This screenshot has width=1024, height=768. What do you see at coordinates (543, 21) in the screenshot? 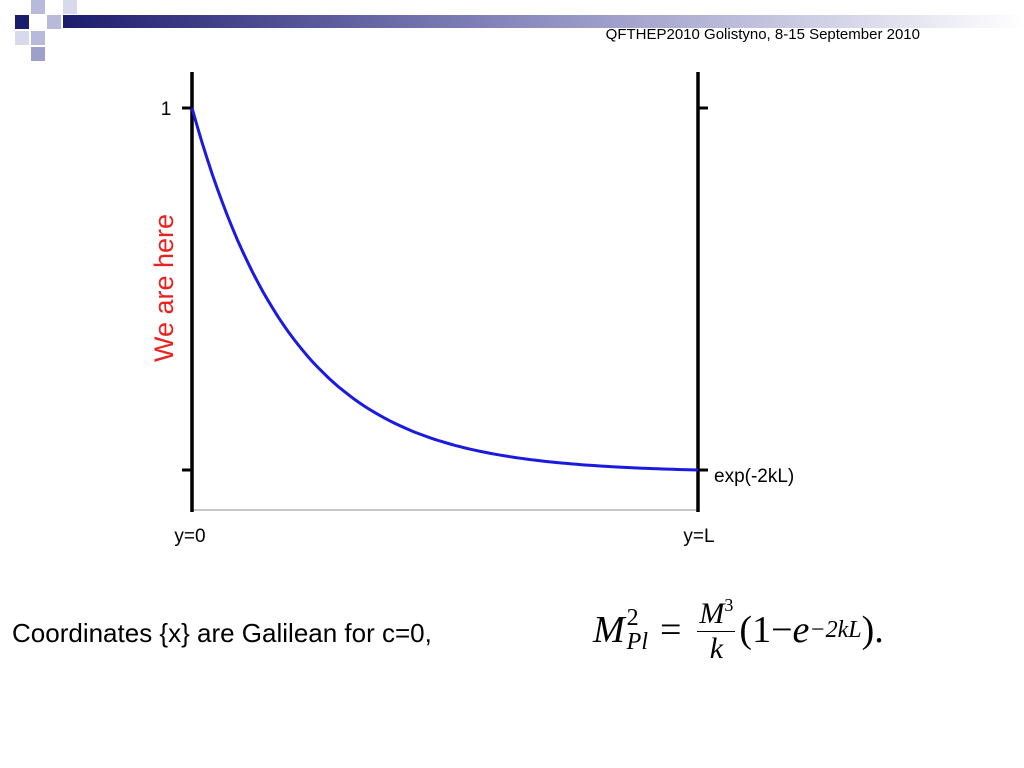
I see `header-bar` at bounding box center [543, 21].